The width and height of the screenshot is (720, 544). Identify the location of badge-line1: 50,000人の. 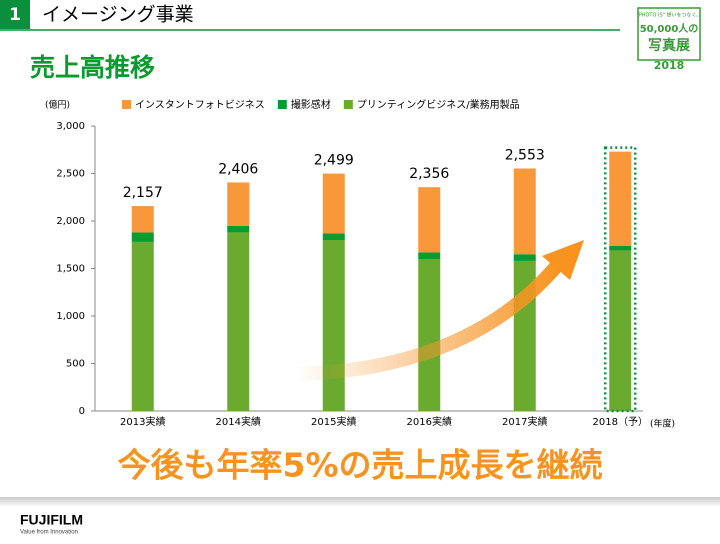
(669, 28).